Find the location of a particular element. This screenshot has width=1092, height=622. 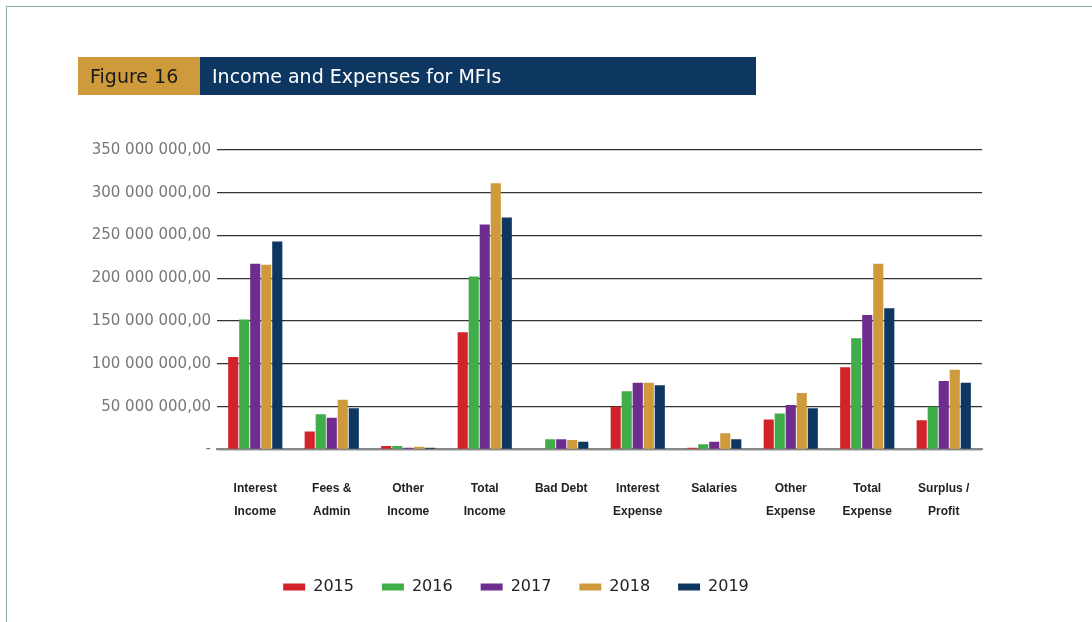

y-tick-label: 300 000 000,00 is located at coordinates (151, 191).